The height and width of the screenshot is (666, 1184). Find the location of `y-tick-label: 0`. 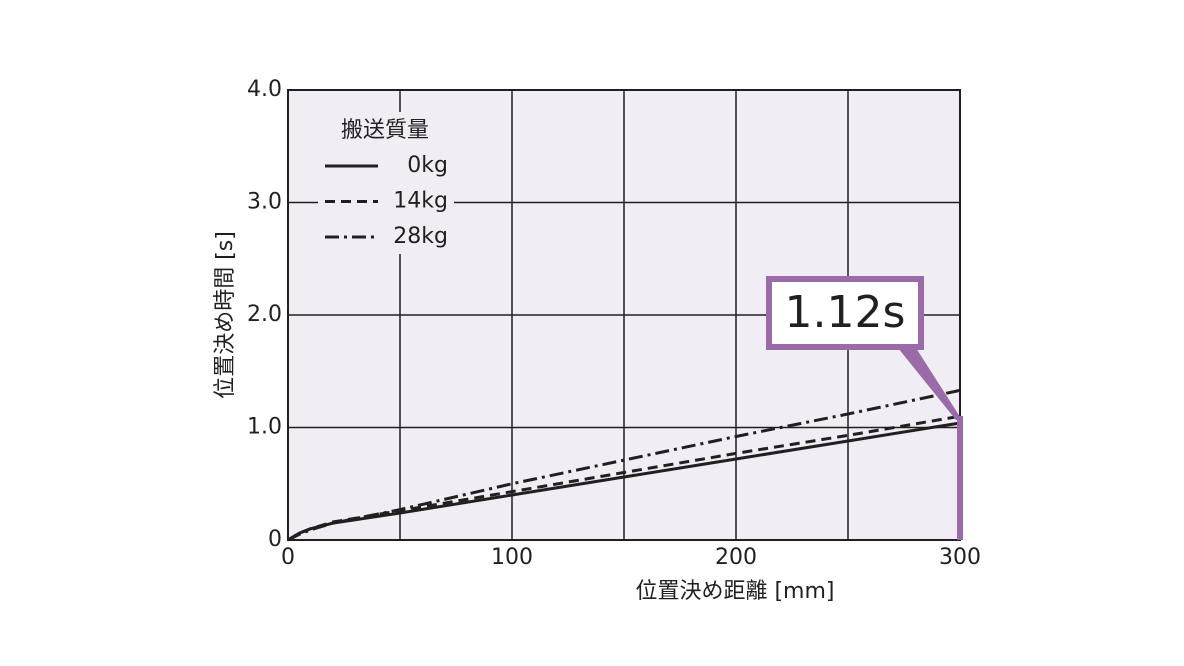

y-tick-label: 0 is located at coordinates (275, 539).